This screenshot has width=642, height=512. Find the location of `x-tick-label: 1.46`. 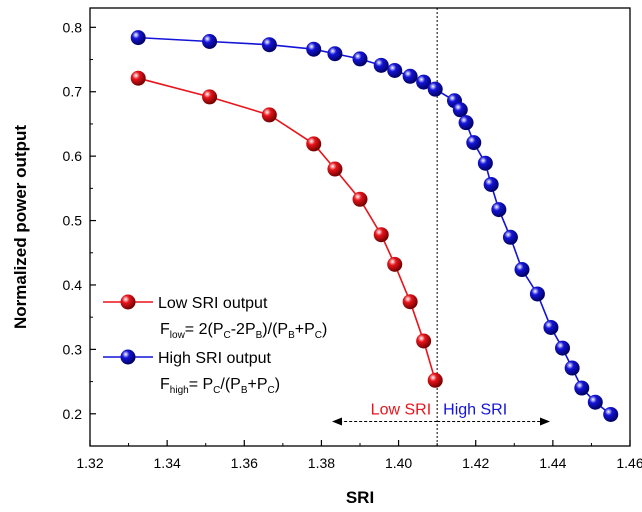

x-tick-label: 1.46 is located at coordinates (629, 463).